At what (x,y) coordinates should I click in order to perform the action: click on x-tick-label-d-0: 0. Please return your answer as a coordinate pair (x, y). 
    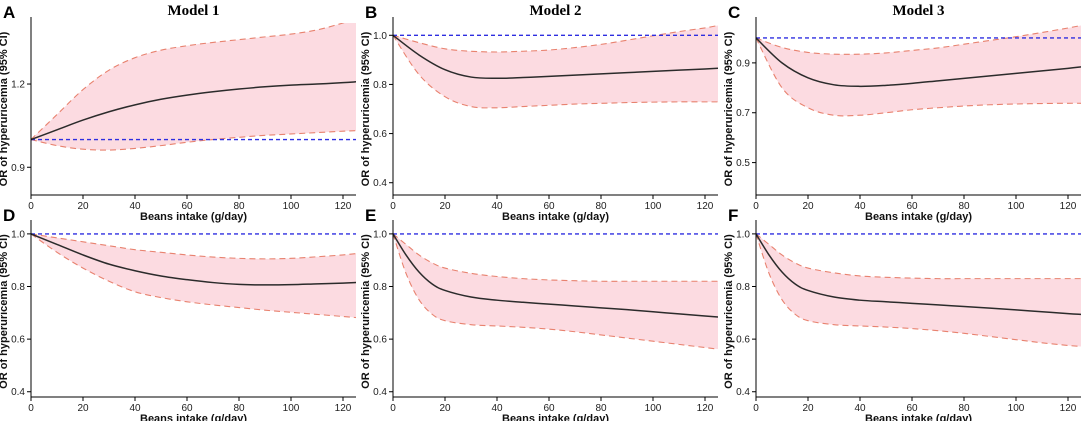
    Looking at the image, I should click on (31, 408).